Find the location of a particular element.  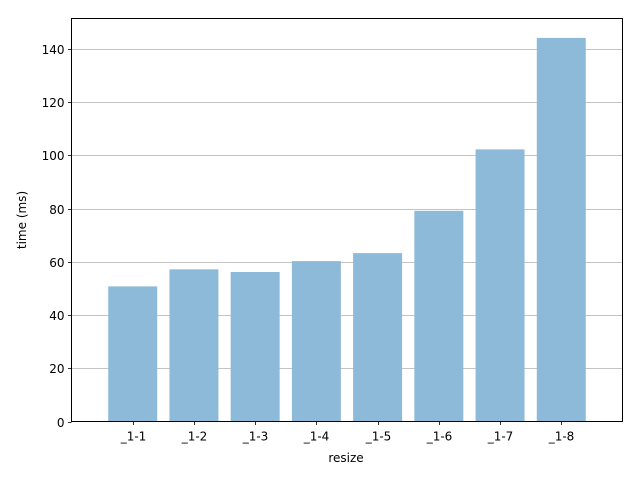

x-tick-label-_1-5: _1-5 is located at coordinates (378, 437).